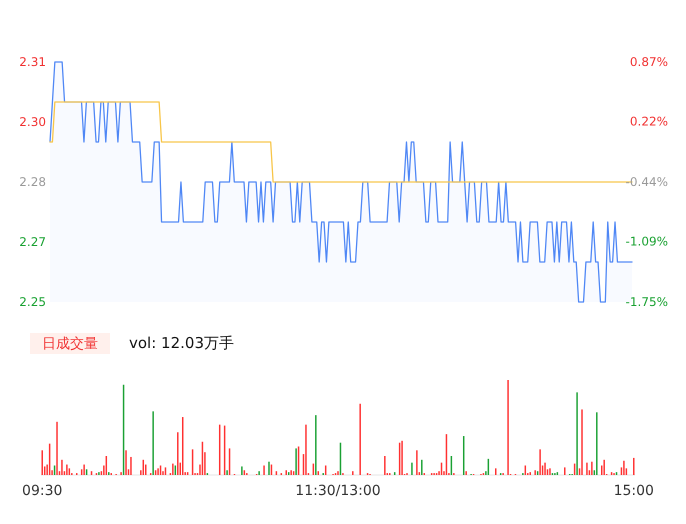 The height and width of the screenshot is (524, 686). I want to click on y-tick-label: 2.28, so click(32, 182).